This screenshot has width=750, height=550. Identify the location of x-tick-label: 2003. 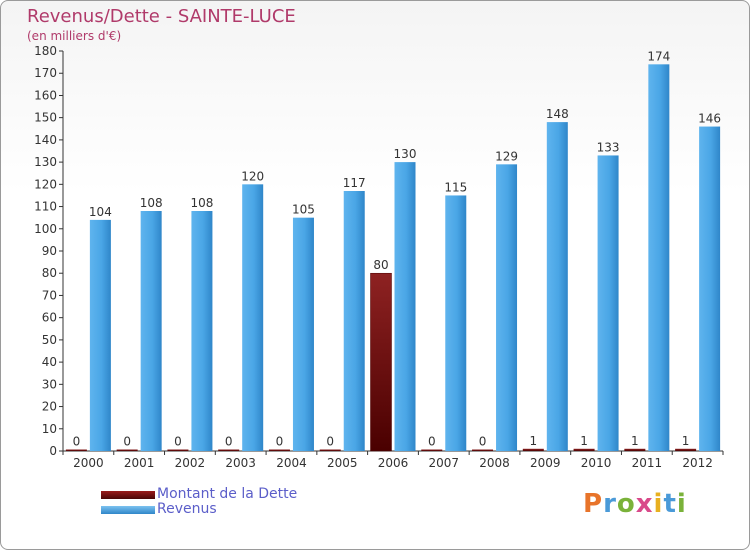
(240, 463).